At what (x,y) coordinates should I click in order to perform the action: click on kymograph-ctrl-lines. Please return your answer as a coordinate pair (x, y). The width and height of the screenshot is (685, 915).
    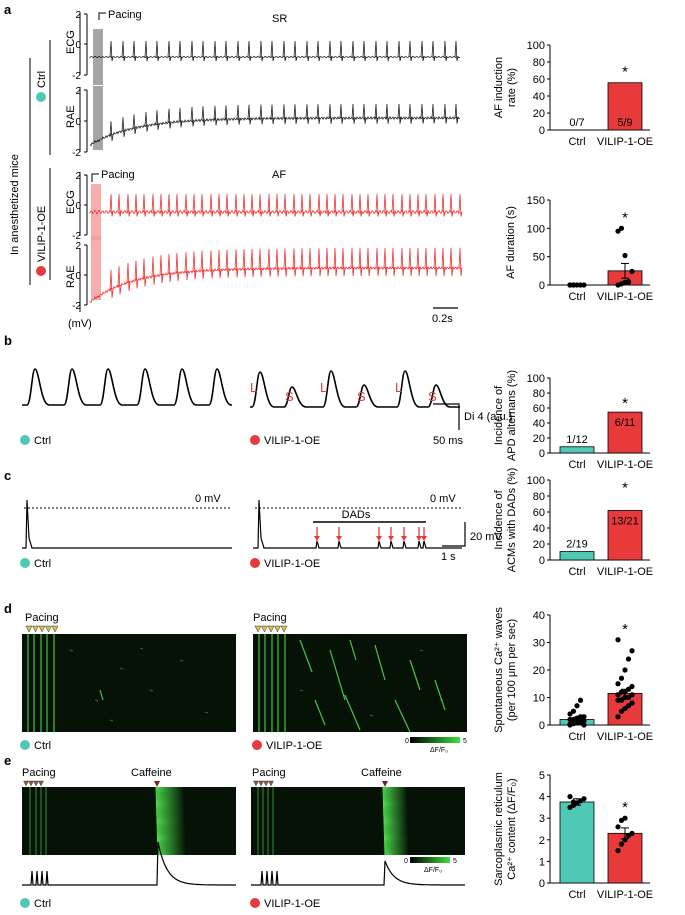
    Looking at the image, I should click on (118, 683).